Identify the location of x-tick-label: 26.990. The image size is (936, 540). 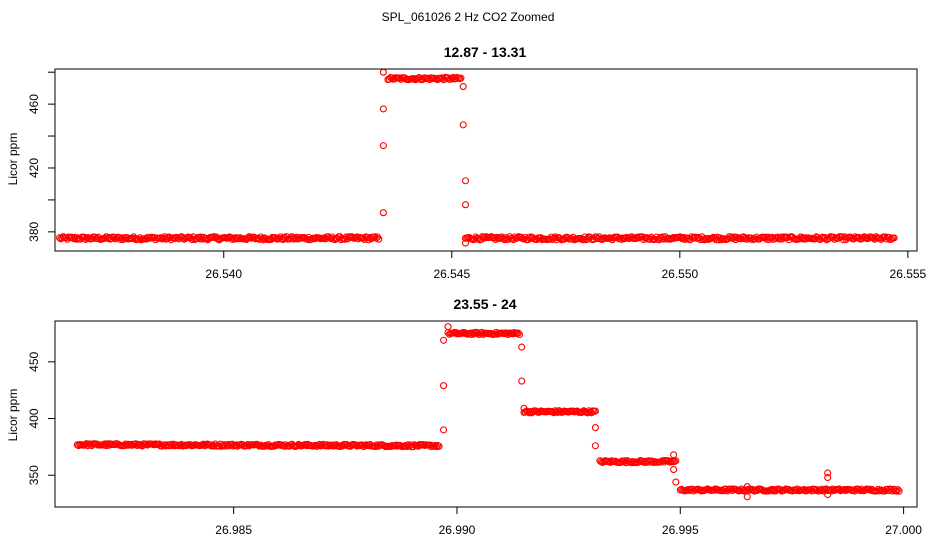
(457, 530).